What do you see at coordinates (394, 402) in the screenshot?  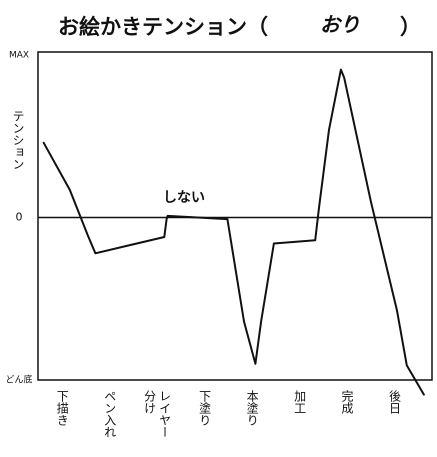 I see `x-tick-label: 後日` at bounding box center [394, 402].